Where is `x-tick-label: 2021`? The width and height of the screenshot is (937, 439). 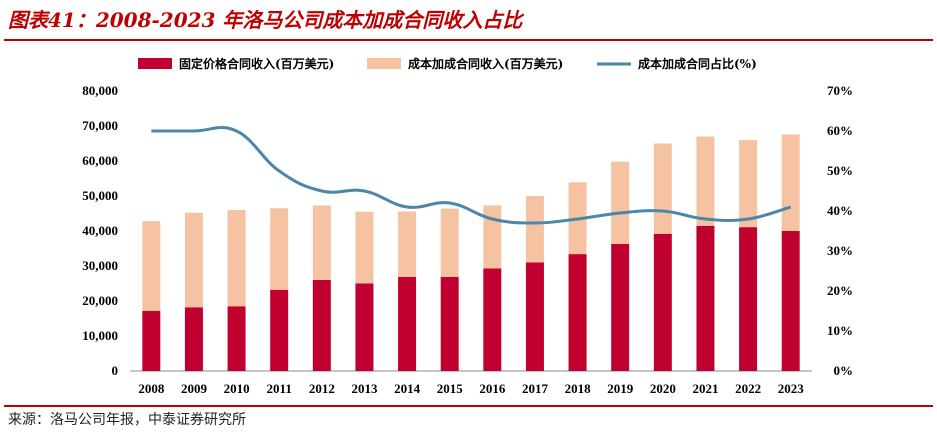 x-tick-label: 2021 is located at coordinates (705, 388).